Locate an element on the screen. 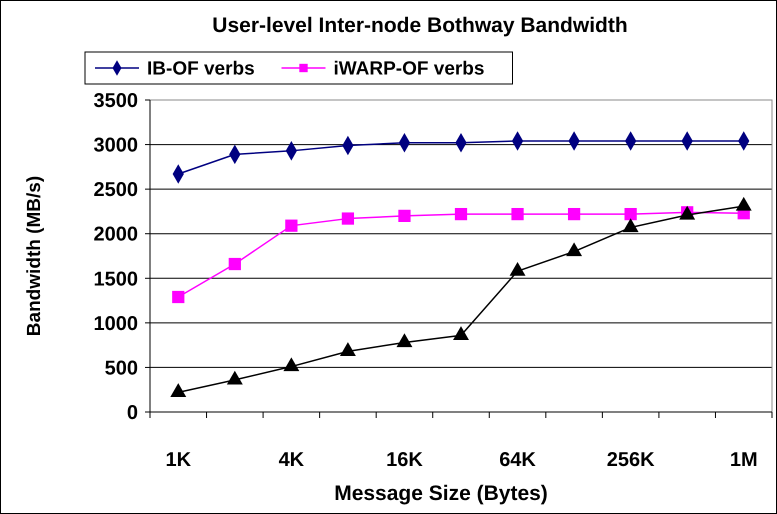 This screenshot has width=777, height=514. x-tick-label: 16K is located at coordinates (405, 460).